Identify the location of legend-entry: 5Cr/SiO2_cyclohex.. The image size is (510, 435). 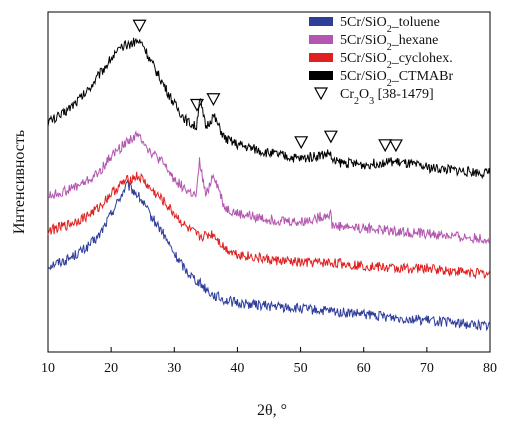
(396, 61).